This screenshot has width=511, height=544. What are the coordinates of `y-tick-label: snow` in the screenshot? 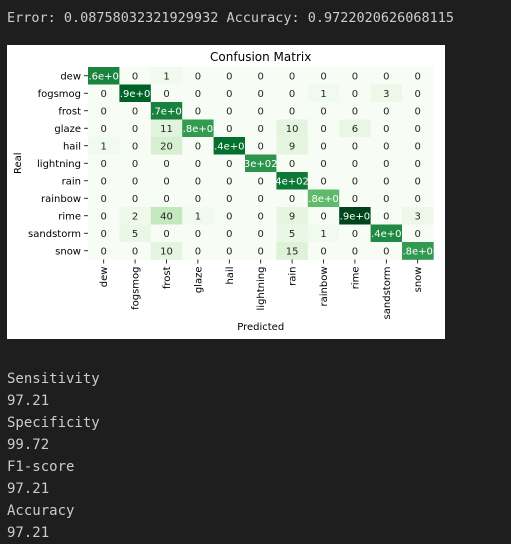 It's located at (68, 251).